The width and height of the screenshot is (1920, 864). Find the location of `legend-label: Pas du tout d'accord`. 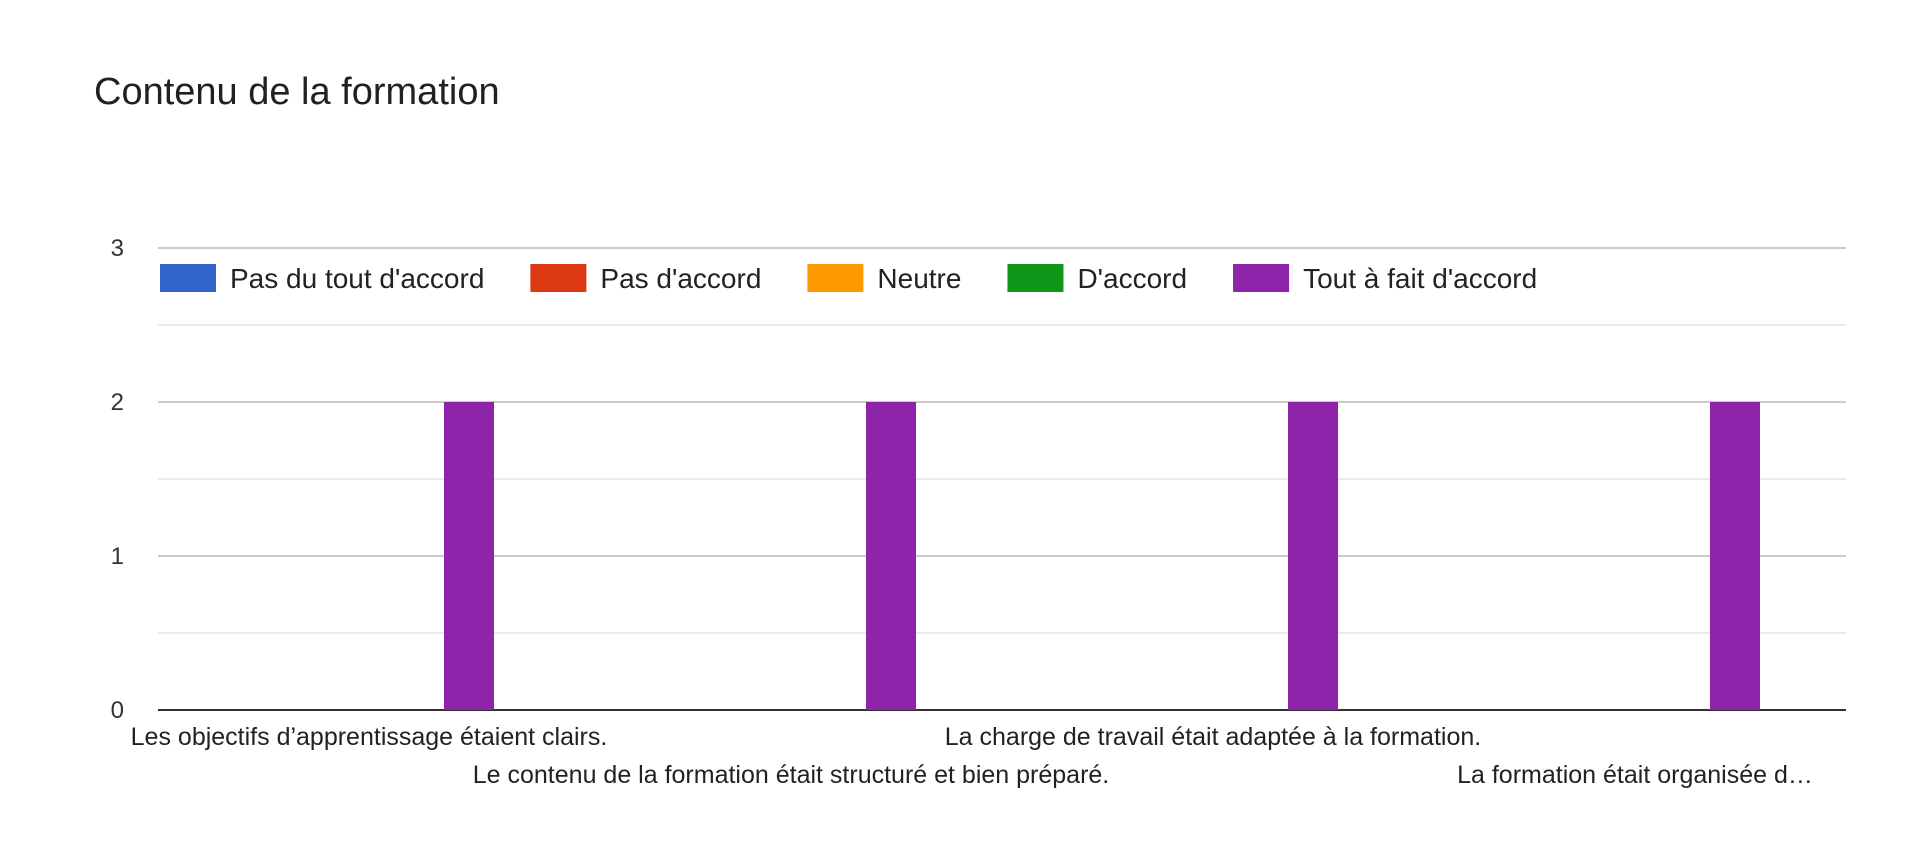

legend-label: Pas du tout d'accord is located at coordinates (357, 278).